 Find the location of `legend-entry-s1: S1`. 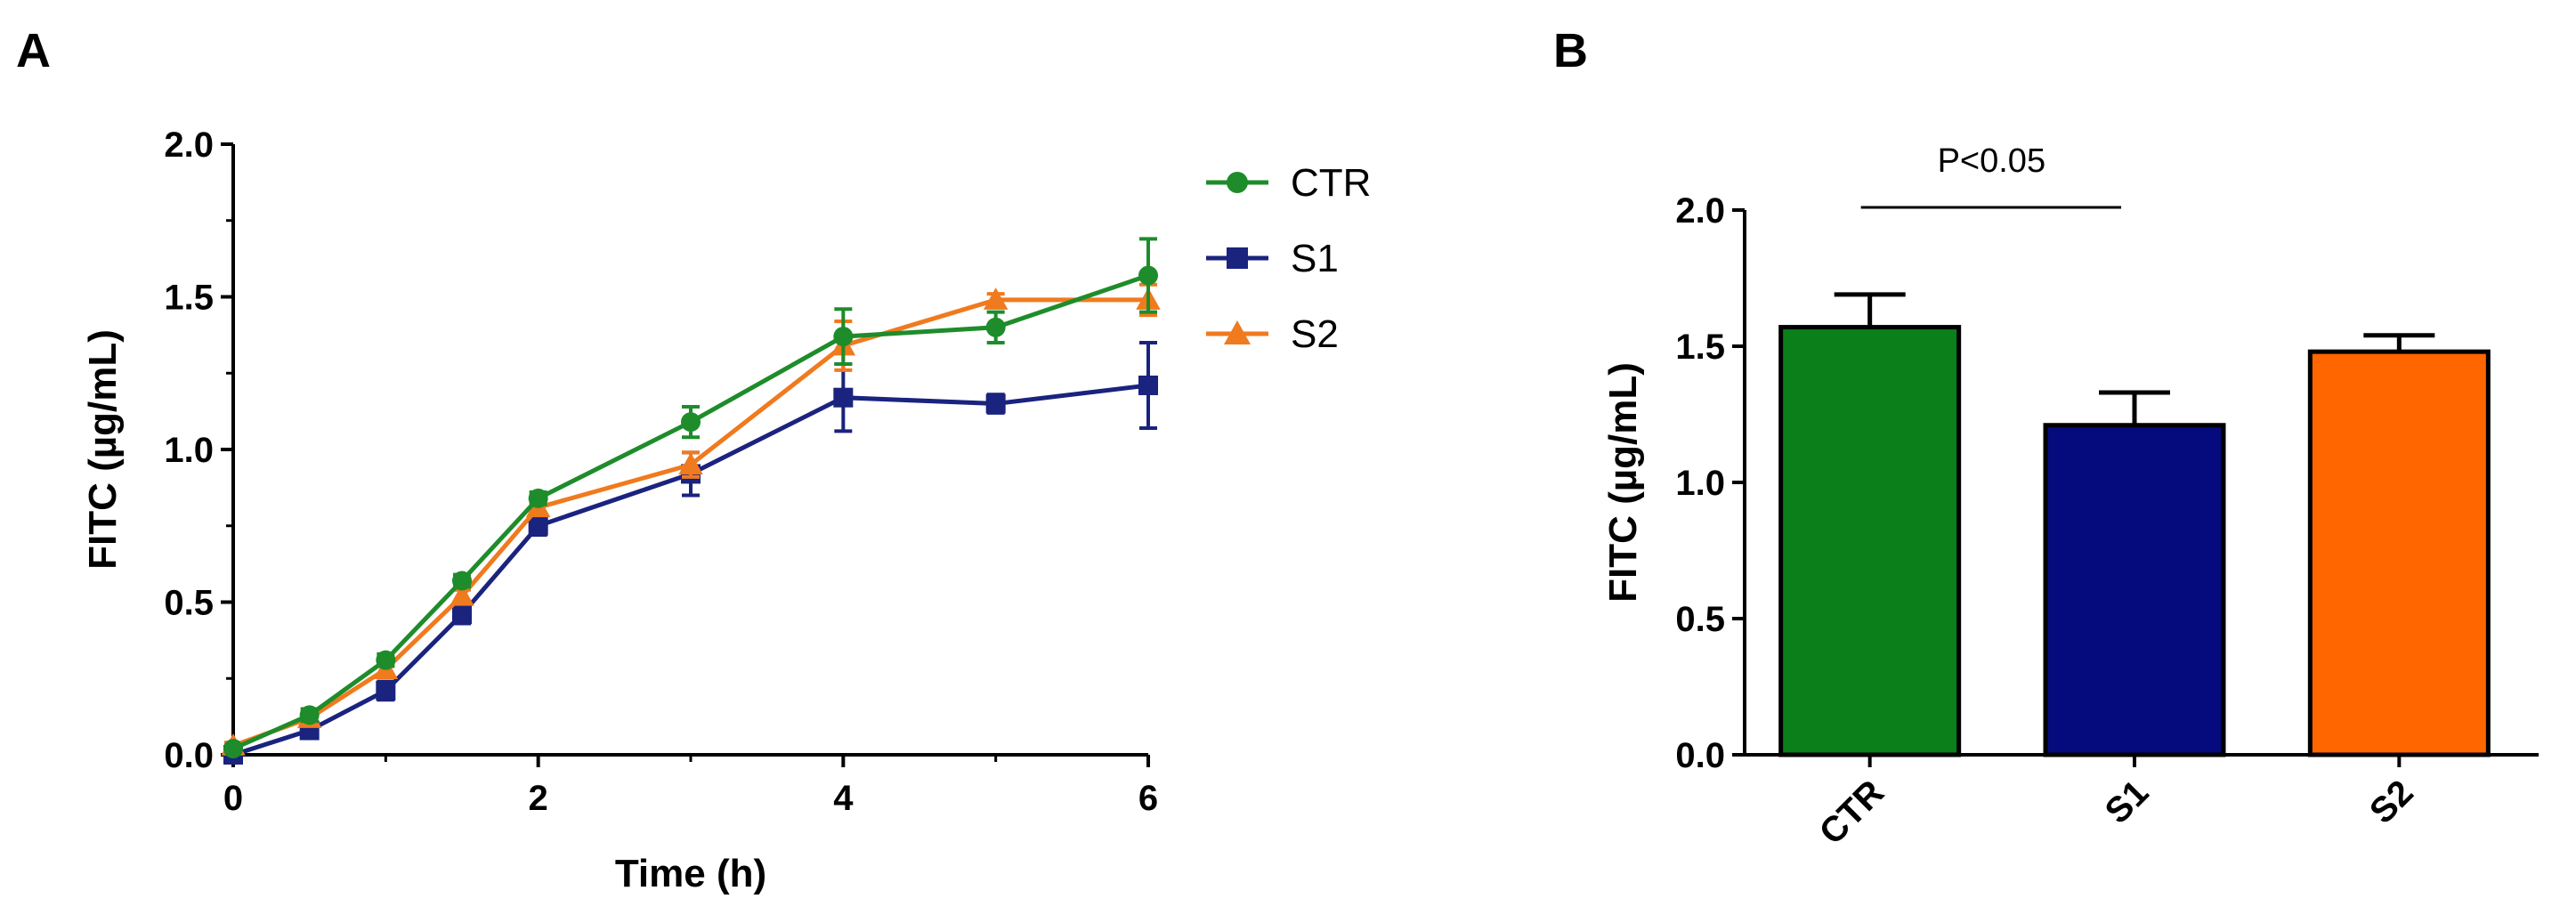

legend-entry-s1: S1 is located at coordinates (1272, 258).